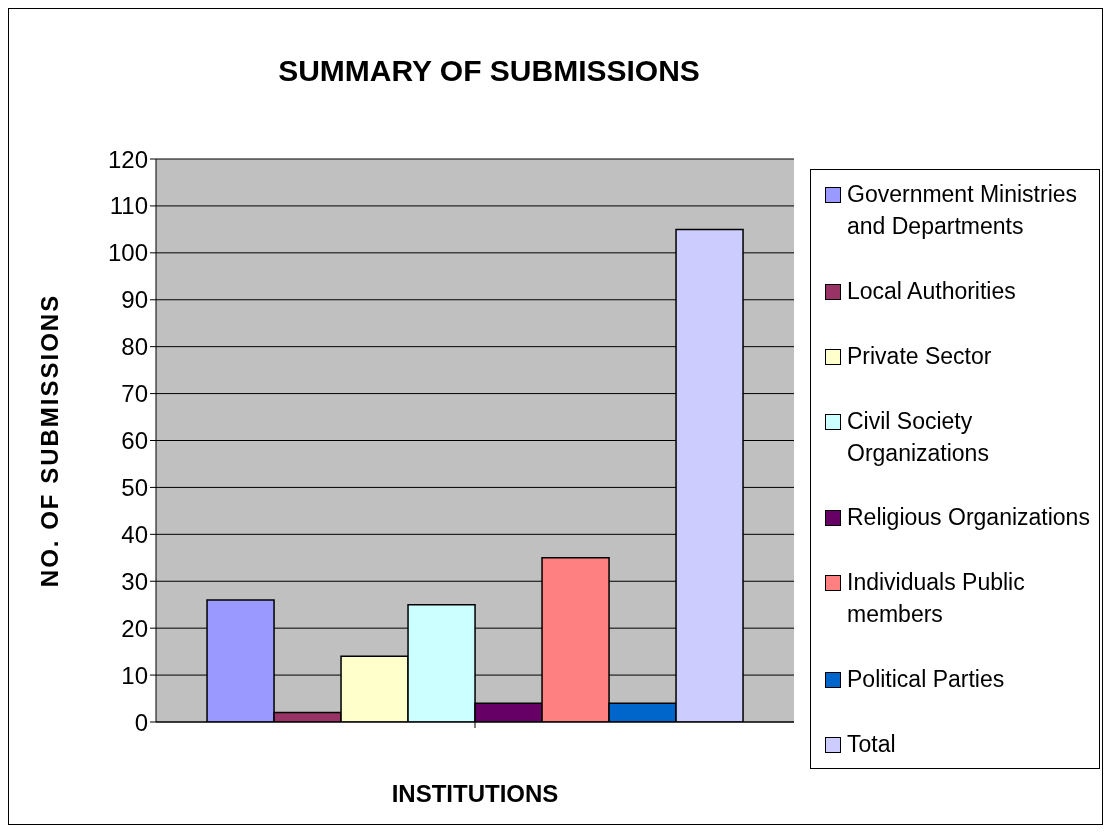 The image size is (1111, 833). What do you see at coordinates (134, 394) in the screenshot?
I see `y-tick-label: 70` at bounding box center [134, 394].